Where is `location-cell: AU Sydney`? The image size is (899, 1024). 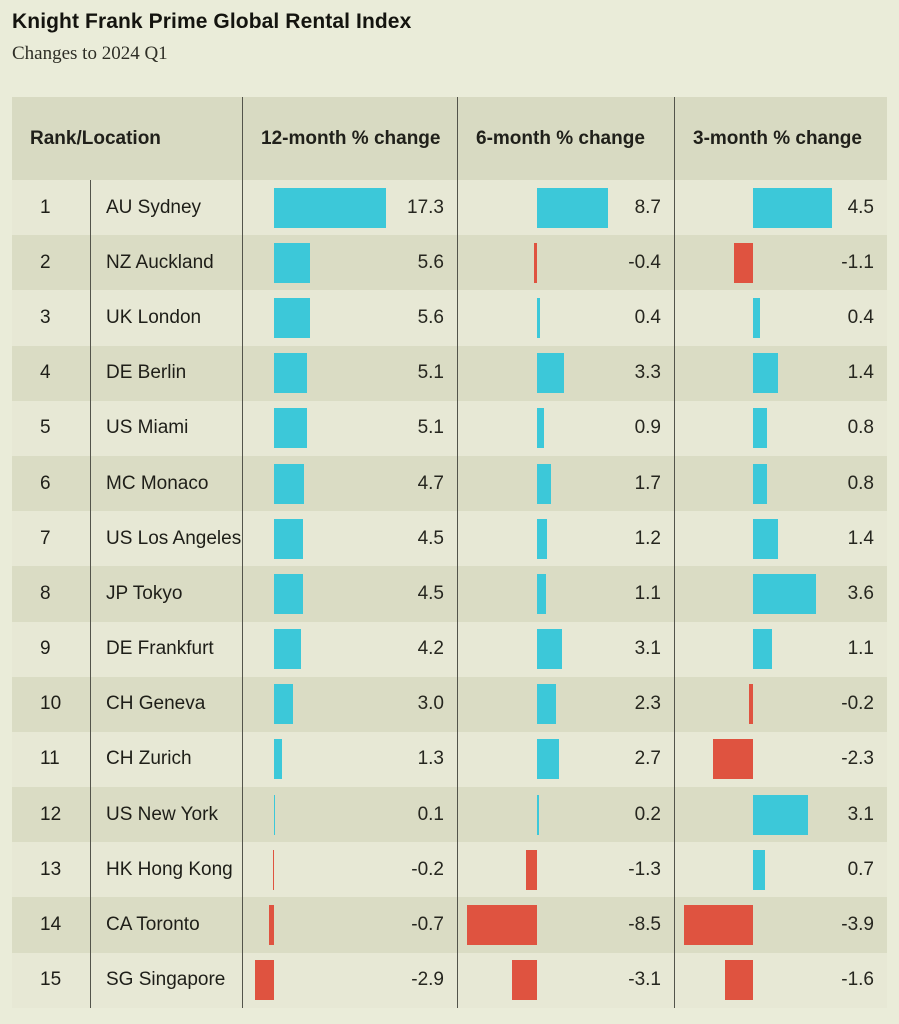 location-cell: AU Sydney is located at coordinates (166, 208).